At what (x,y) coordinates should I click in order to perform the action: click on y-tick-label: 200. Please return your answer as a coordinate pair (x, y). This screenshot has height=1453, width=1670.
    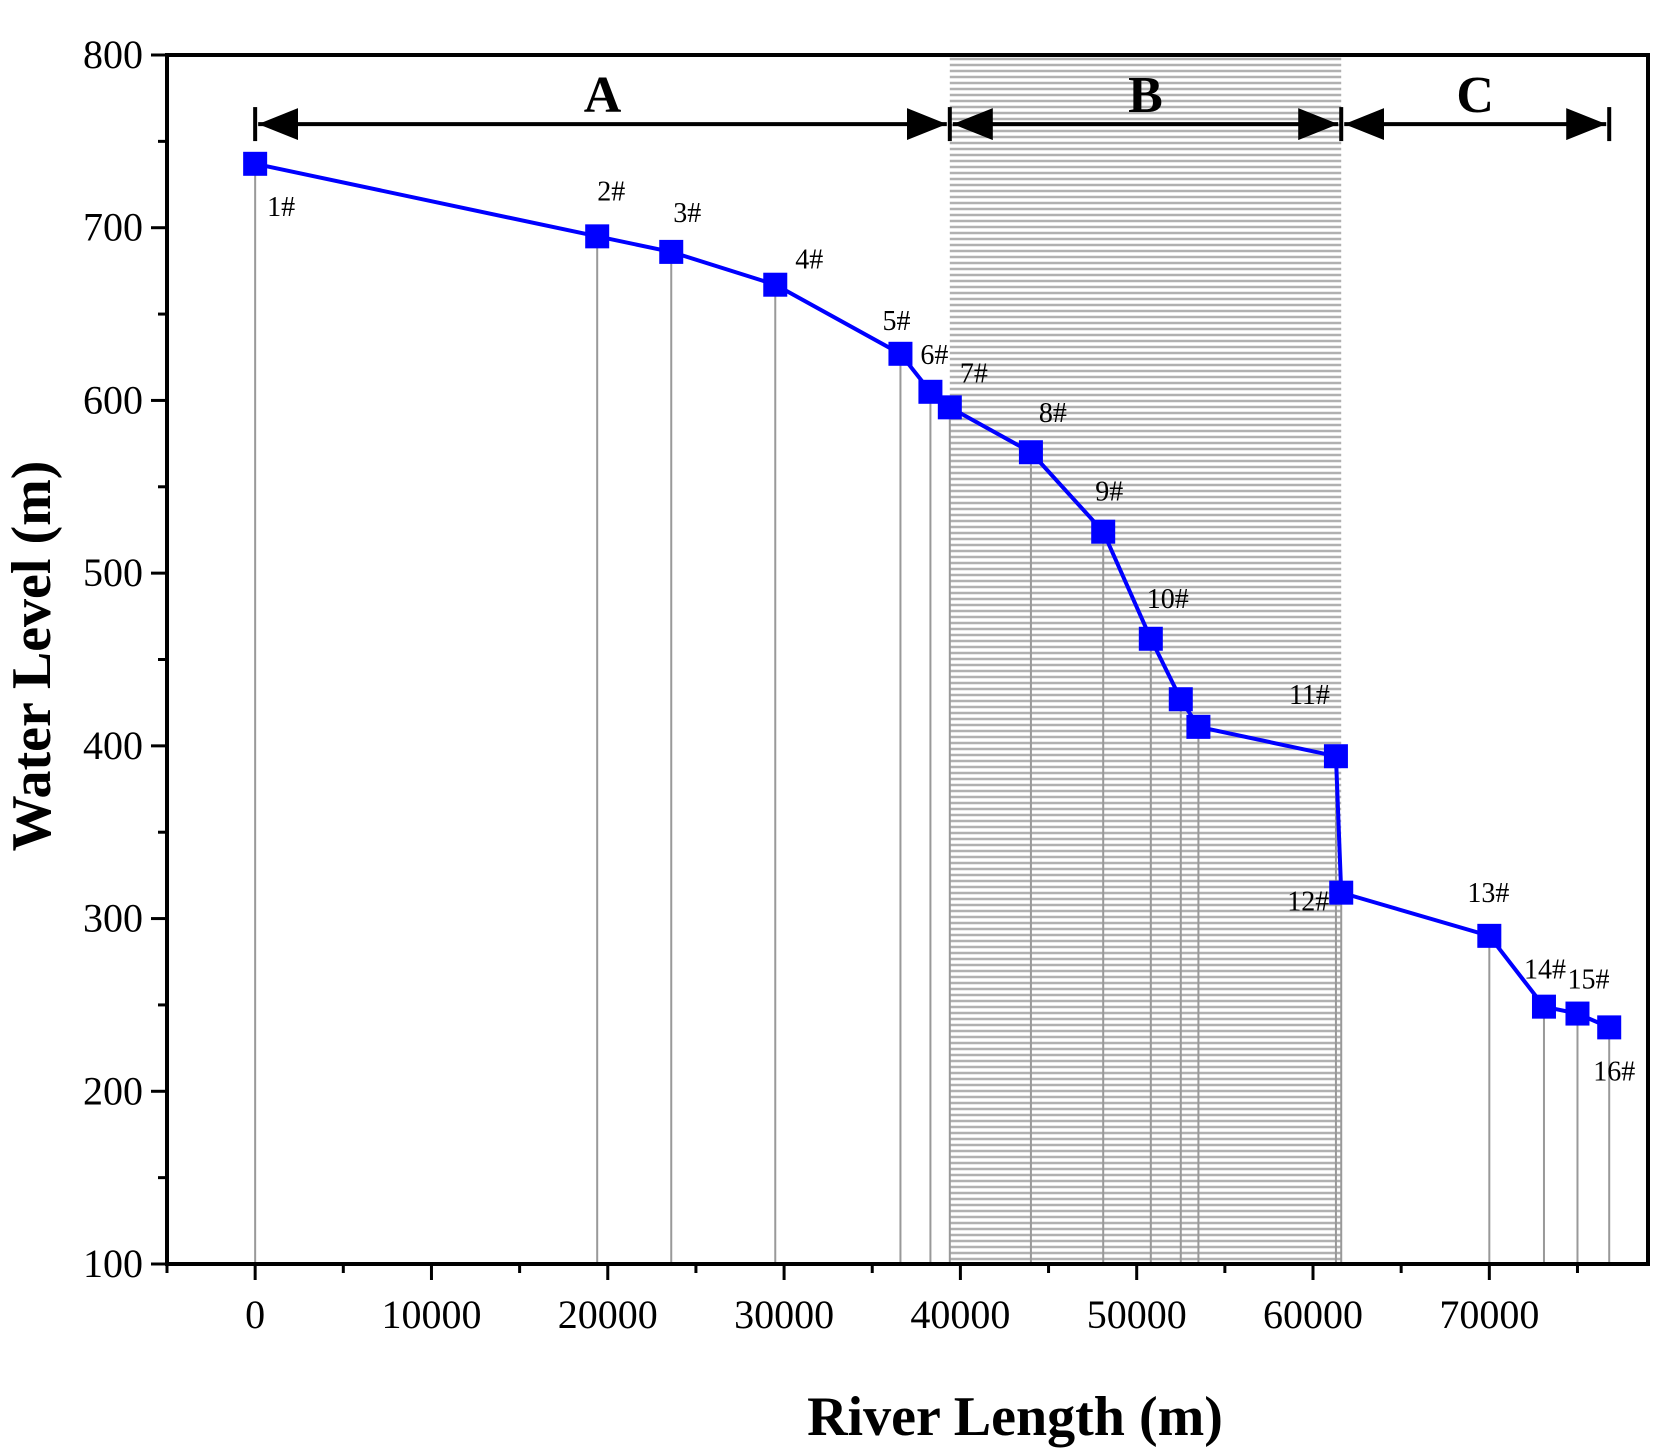
    Looking at the image, I should click on (113, 1090).